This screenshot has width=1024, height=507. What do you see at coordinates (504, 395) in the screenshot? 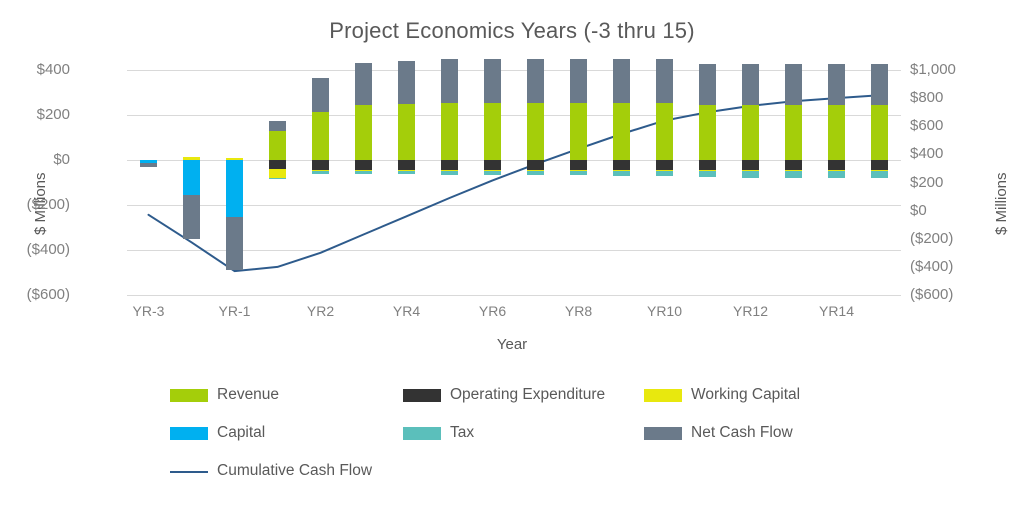
I see `legend-item-operating-expenditure: Operating Expenditure` at bounding box center [504, 395].